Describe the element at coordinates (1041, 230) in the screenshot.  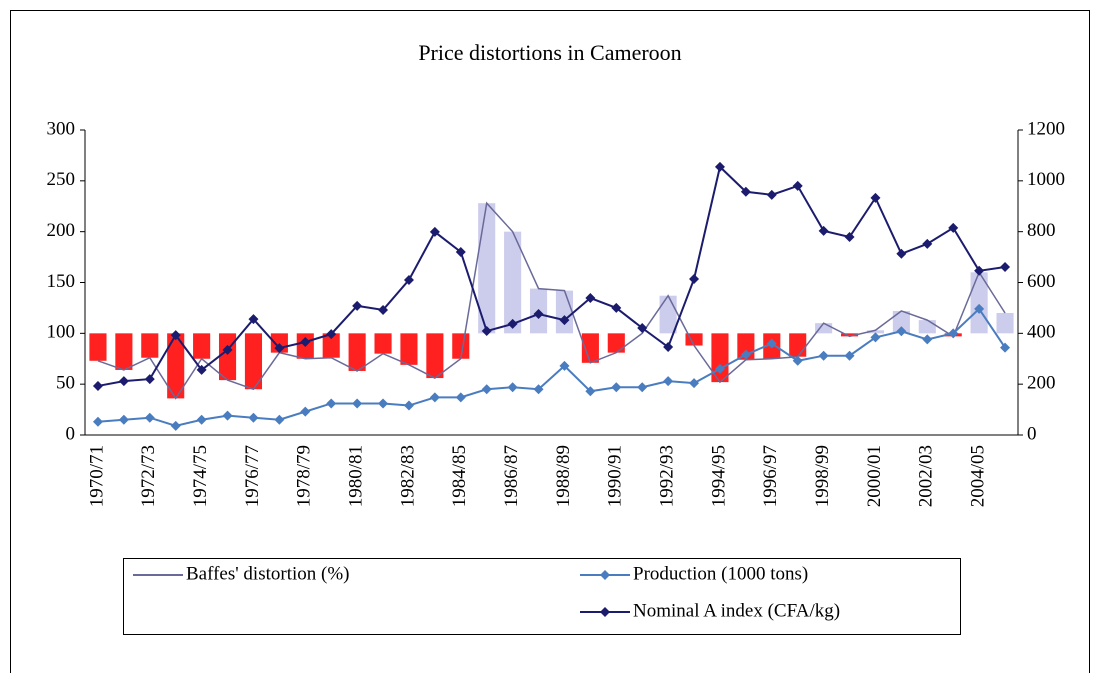
I see `y2-tick-label: 800` at that location.